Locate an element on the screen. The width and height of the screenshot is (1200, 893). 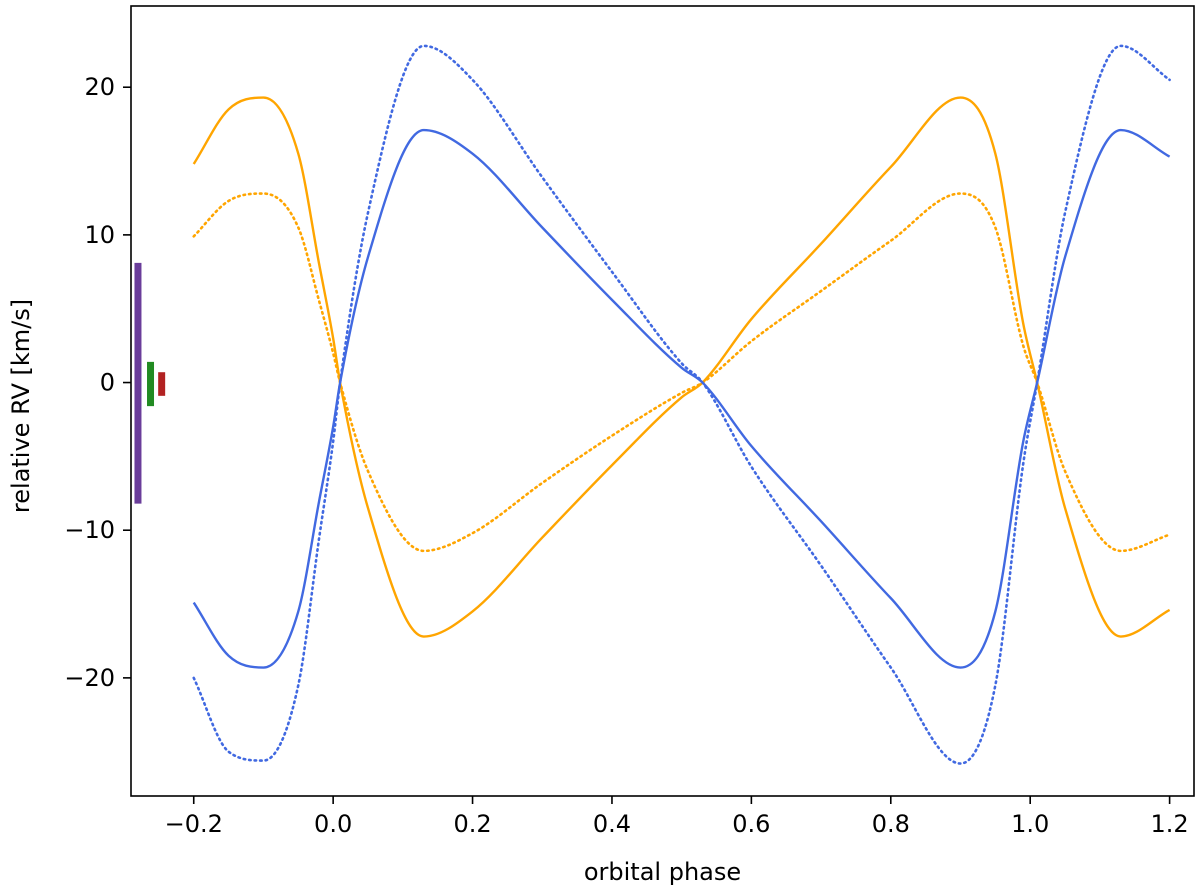
x-axis-label: orbital phase is located at coordinates (662, 872).